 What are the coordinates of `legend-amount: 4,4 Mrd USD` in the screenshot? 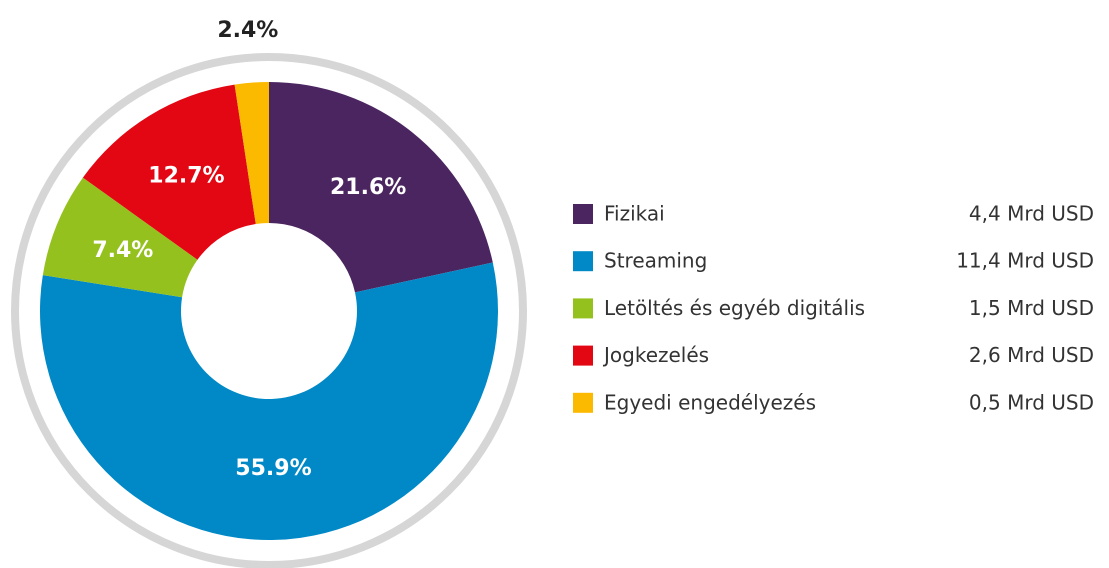 It's located at (1031, 214).